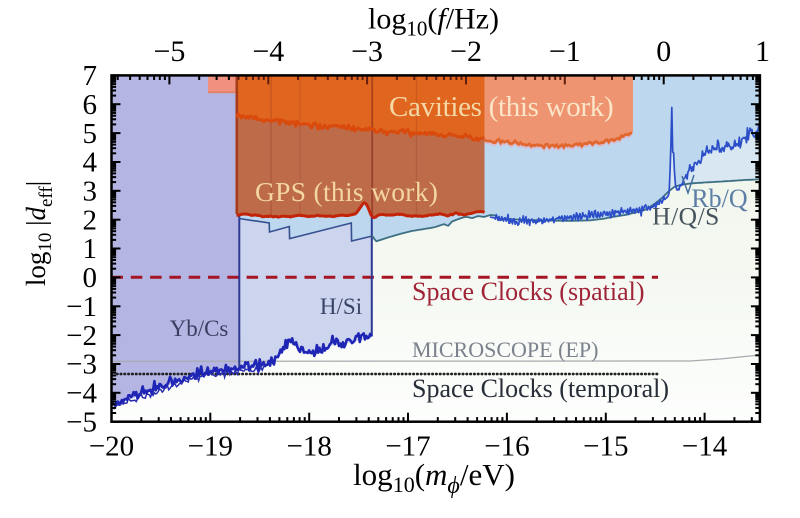 The width and height of the screenshot is (800, 518). I want to click on svg-text: Yb/Cs, so click(199, 328).